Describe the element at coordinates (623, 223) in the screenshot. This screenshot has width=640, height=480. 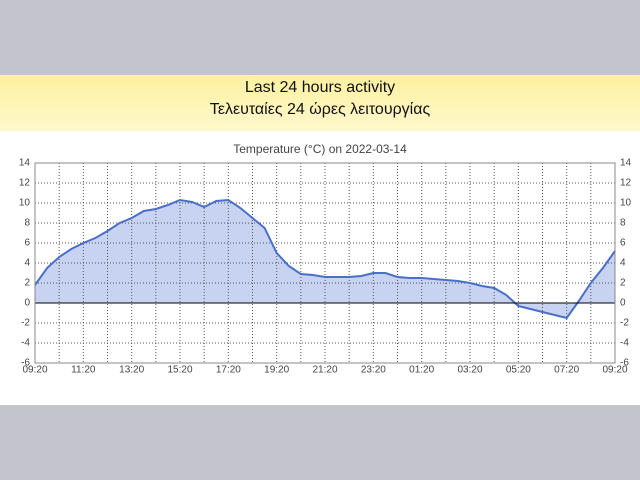
I see `y2-tick-label: 8` at that location.